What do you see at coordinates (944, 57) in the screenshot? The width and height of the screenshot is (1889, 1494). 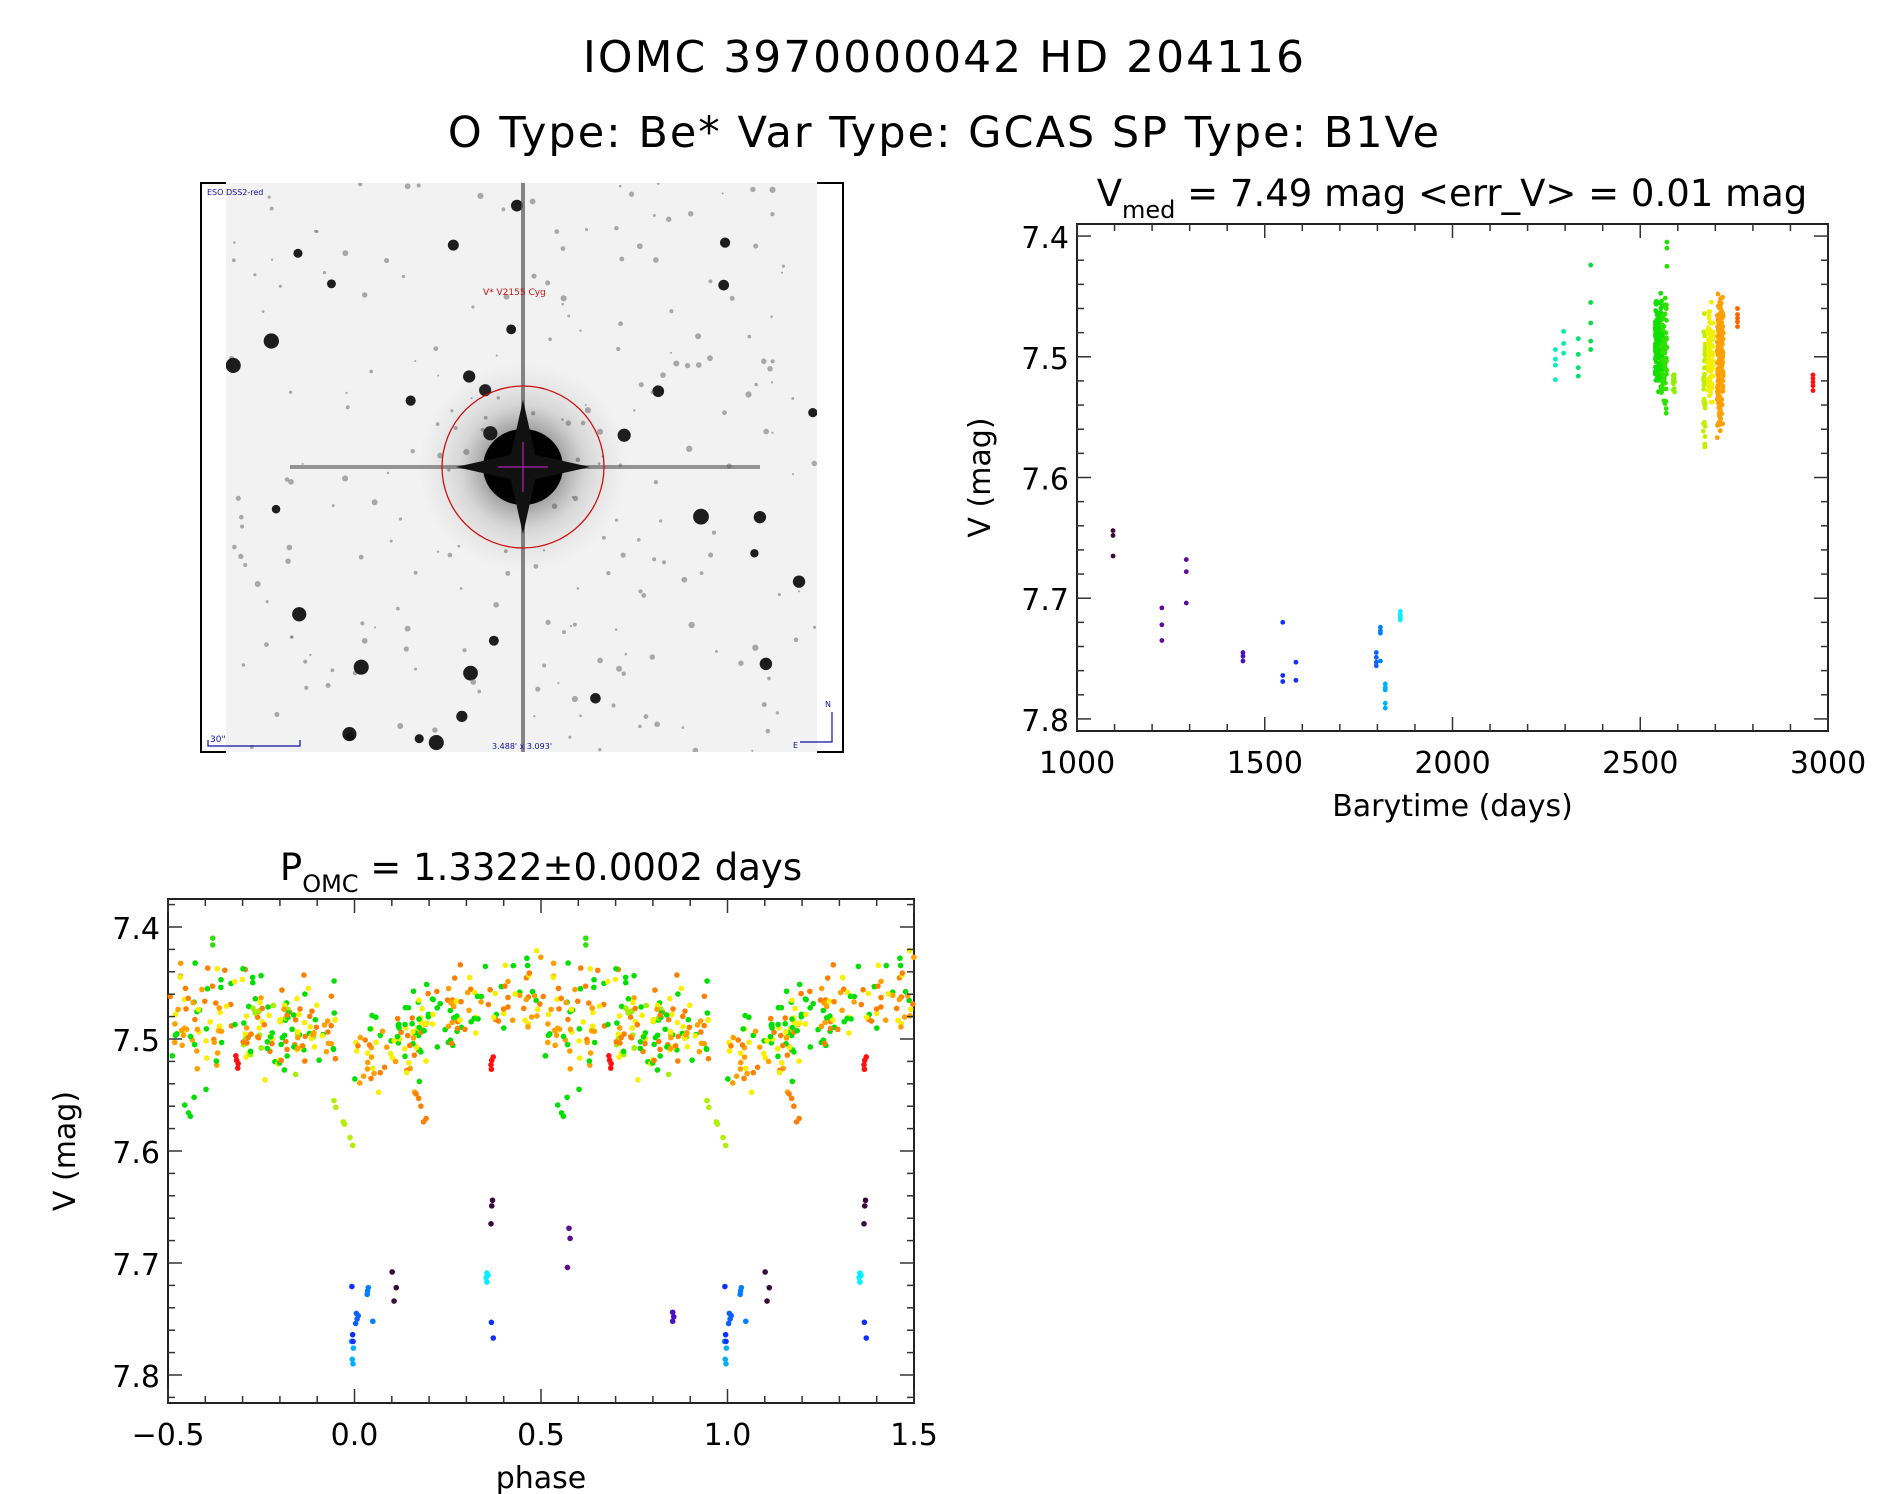 I see `title-star-ids: IOMC 3970000042 HD 204116` at bounding box center [944, 57].